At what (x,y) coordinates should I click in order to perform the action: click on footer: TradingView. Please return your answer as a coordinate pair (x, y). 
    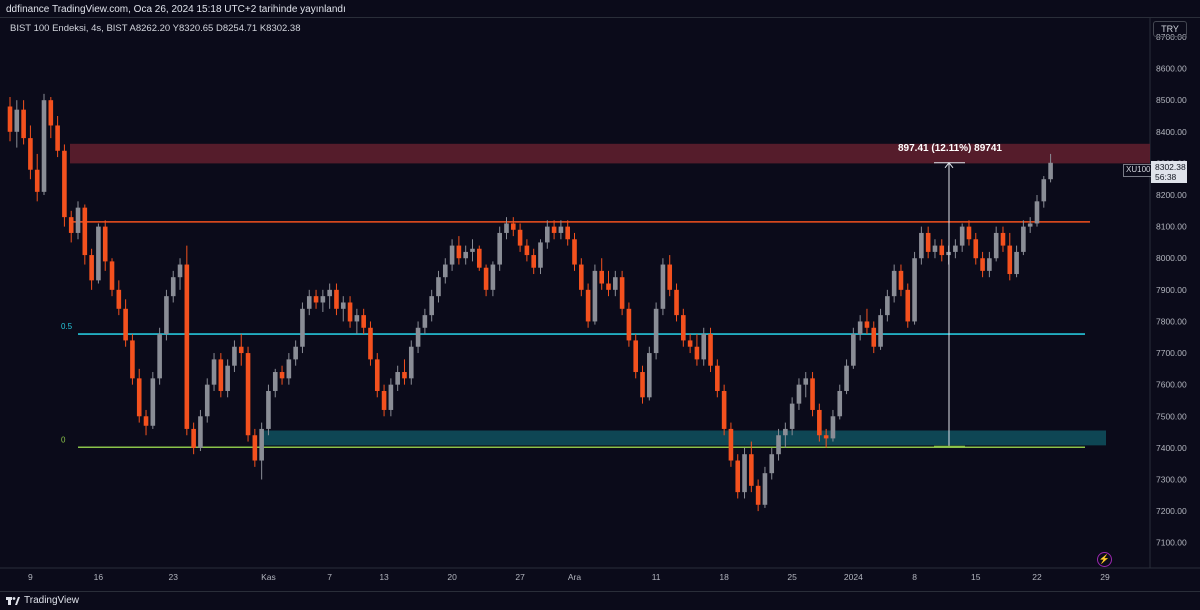
    Looking at the image, I should click on (600, 600).